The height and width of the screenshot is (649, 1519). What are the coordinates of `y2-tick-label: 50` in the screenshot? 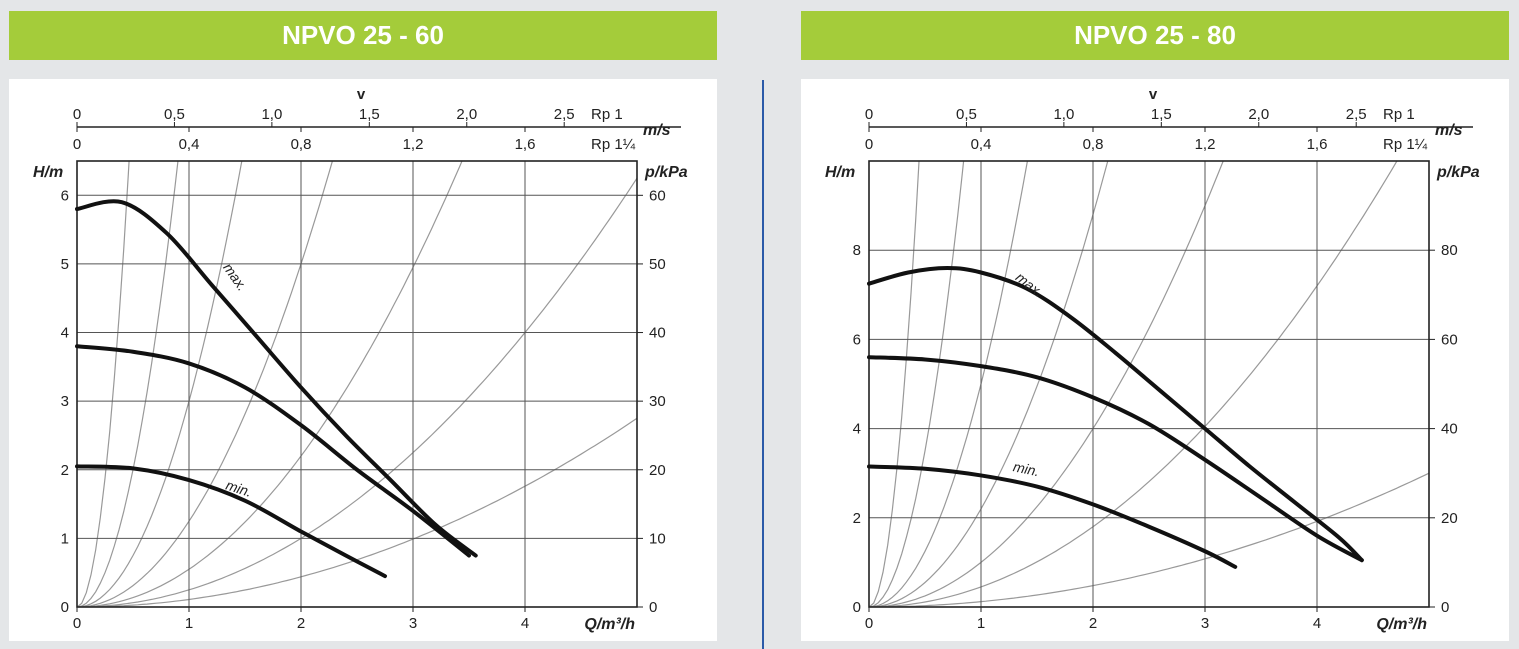 It's located at (657, 264).